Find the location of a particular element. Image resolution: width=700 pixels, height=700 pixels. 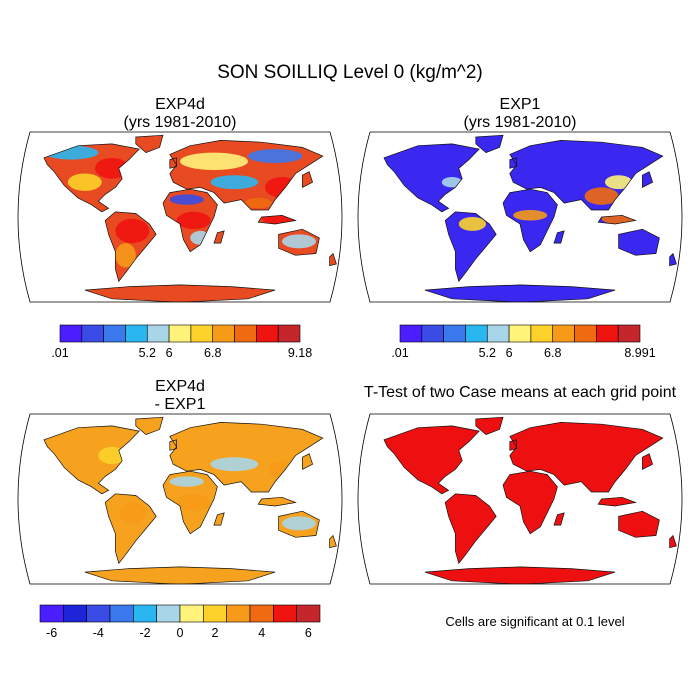

land-eurasia is located at coordinates (246, 457).